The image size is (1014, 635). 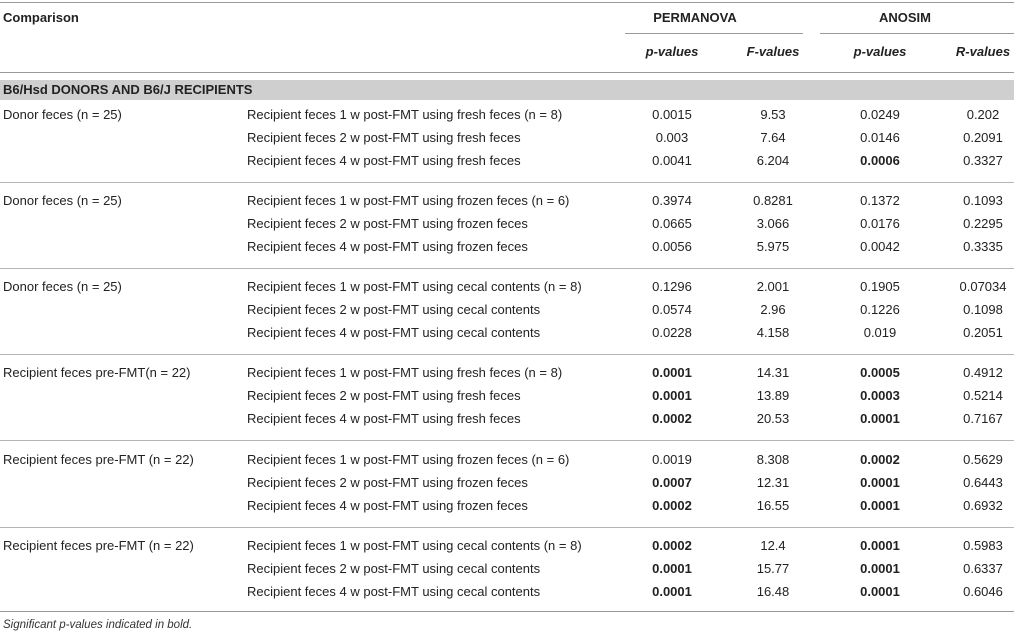 What do you see at coordinates (672, 309) in the screenshot?
I see `permanova-p-value: 0.0574` at bounding box center [672, 309].